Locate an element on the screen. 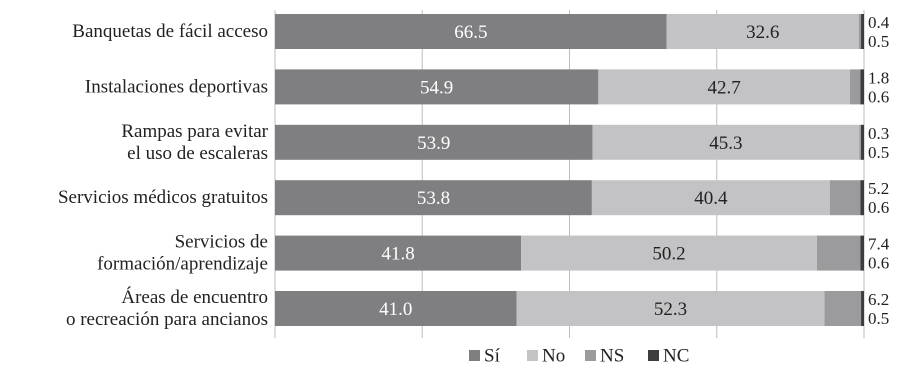 The width and height of the screenshot is (903, 372). data-label: 52.3 is located at coordinates (670, 309).